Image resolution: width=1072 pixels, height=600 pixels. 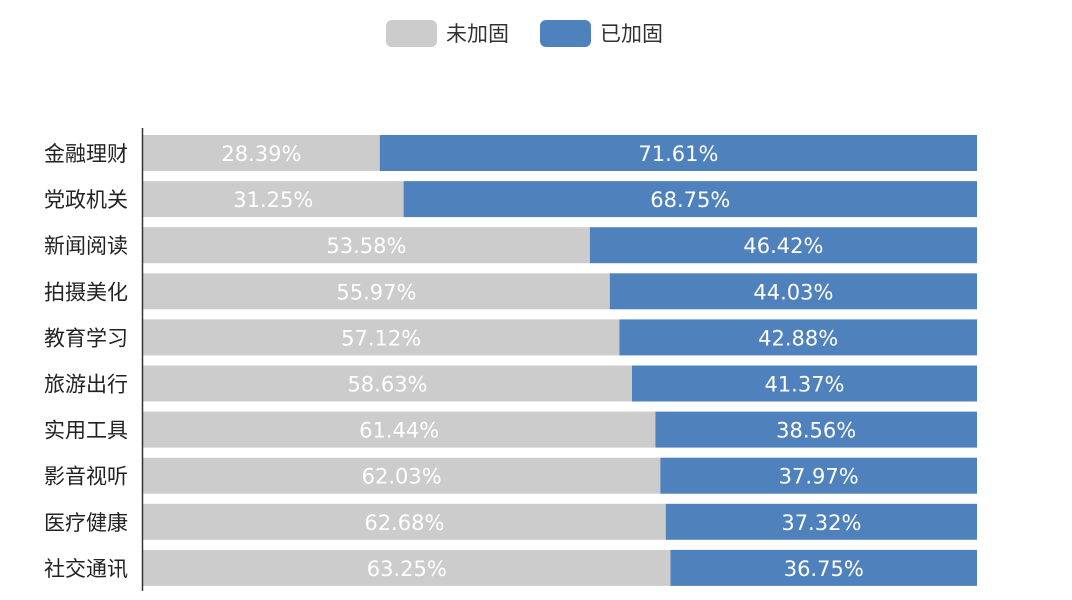 I want to click on data-label-2-5: 42.88%, so click(x=798, y=338).